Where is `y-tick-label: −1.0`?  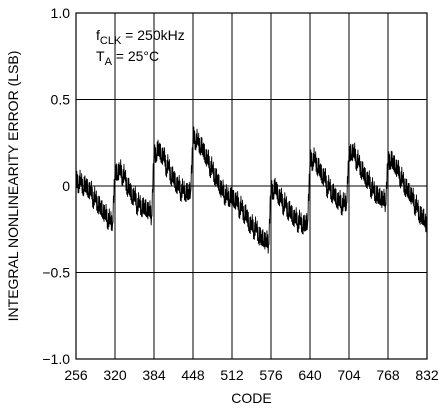
y-tick-label: −1.0 is located at coordinates (56, 359).